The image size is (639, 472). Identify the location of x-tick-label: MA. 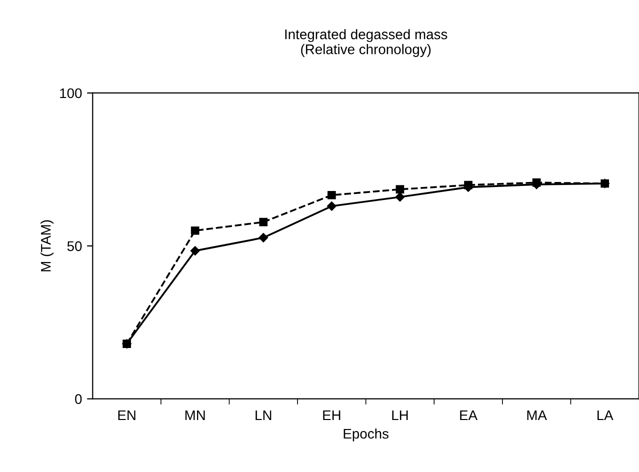
(537, 415).